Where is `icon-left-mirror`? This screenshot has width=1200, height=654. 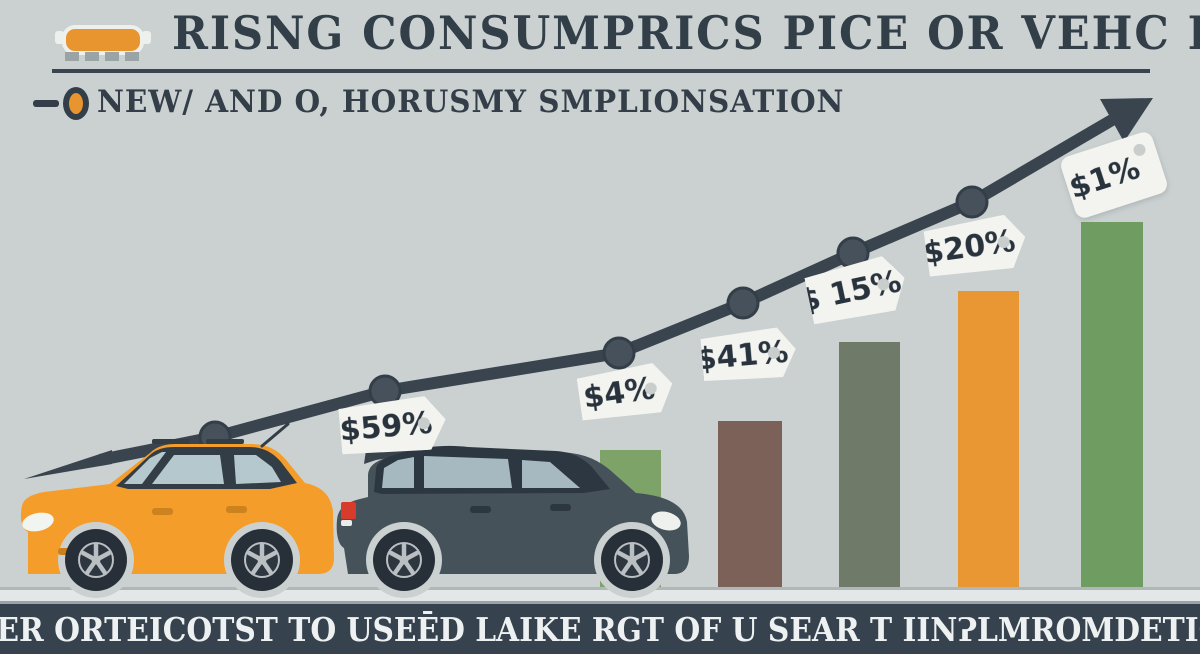
icon-left-mirror is located at coordinates (59, 37).